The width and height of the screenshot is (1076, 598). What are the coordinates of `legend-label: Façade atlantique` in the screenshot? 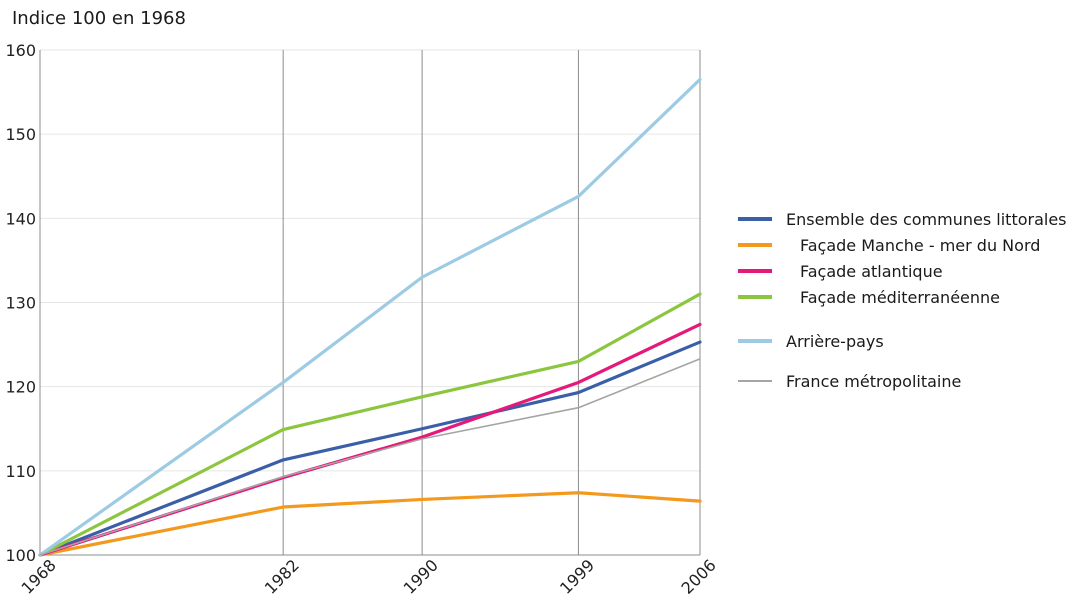 It's located at (871, 271).